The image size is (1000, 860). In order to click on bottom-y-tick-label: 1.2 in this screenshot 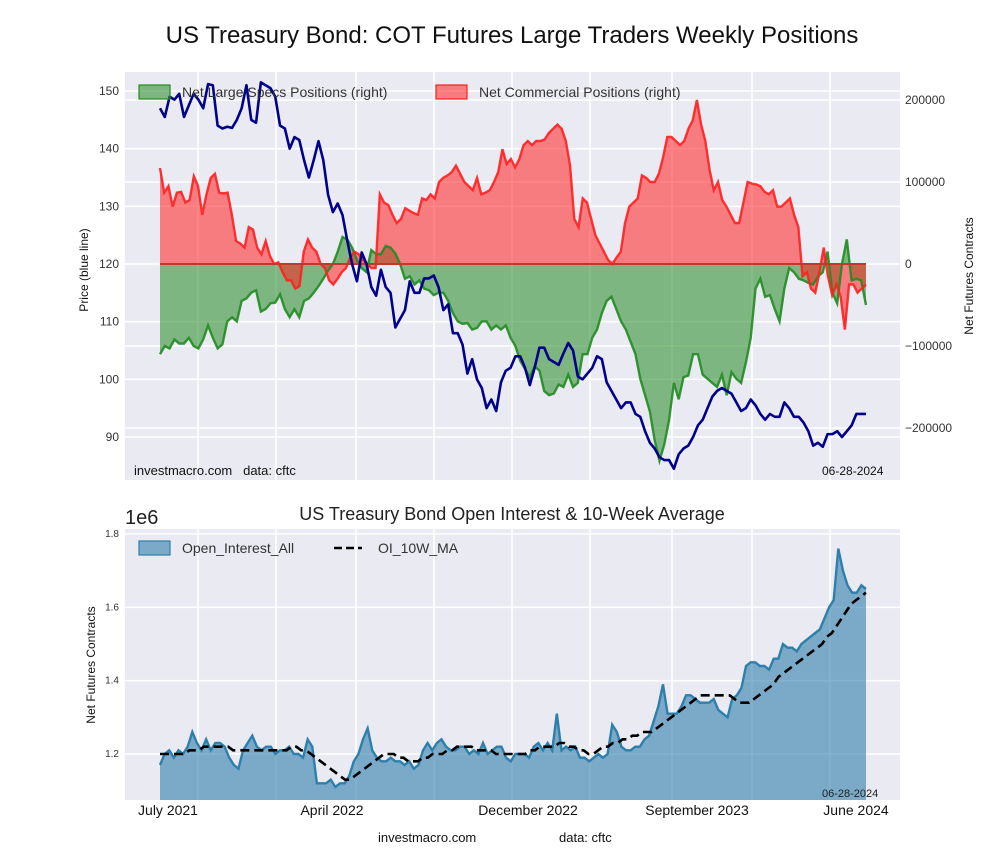, I will do `click(112, 754)`.